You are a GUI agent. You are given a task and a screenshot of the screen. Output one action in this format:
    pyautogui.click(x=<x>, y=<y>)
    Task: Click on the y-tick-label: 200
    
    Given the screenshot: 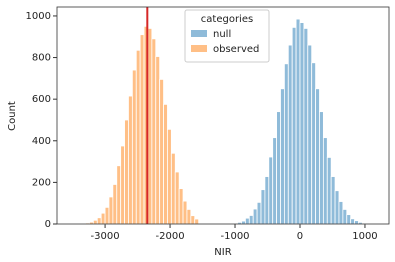 What is the action you would take?
    pyautogui.click(x=41, y=182)
    